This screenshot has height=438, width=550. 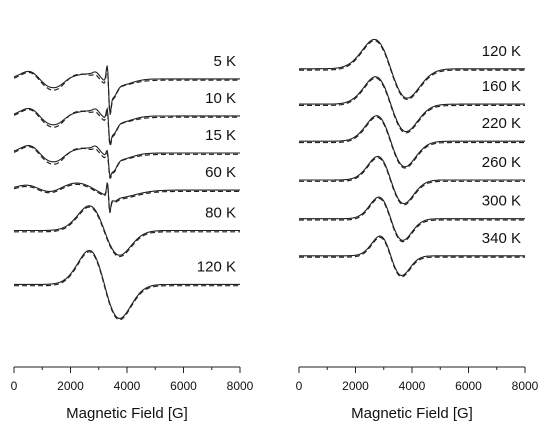 I want to click on temperature-label: 5 K, so click(x=224, y=61).